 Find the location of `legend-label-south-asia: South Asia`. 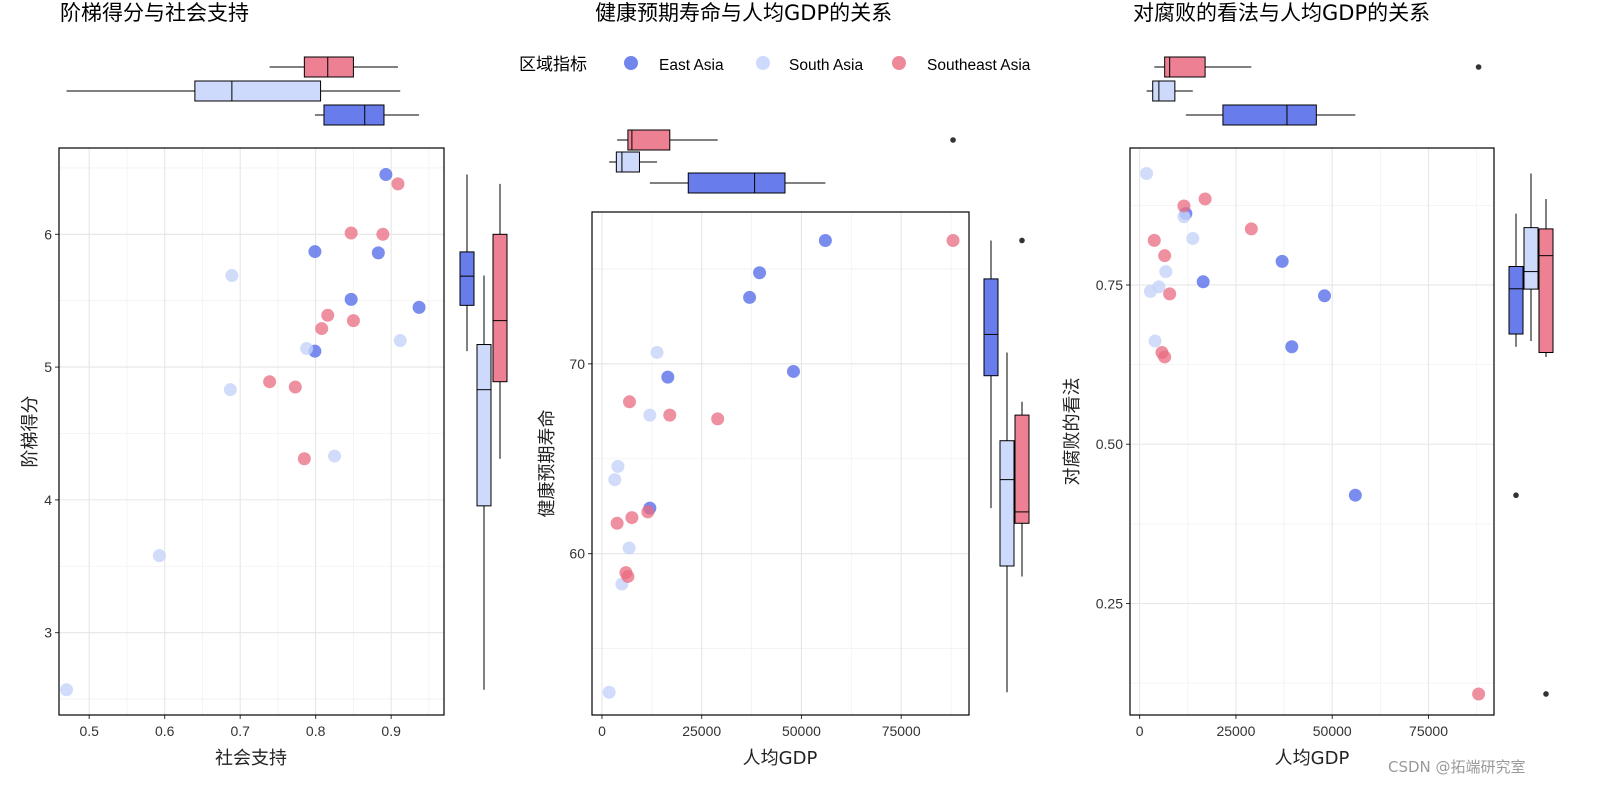

legend-label-south-asia: South Asia is located at coordinates (826, 65).